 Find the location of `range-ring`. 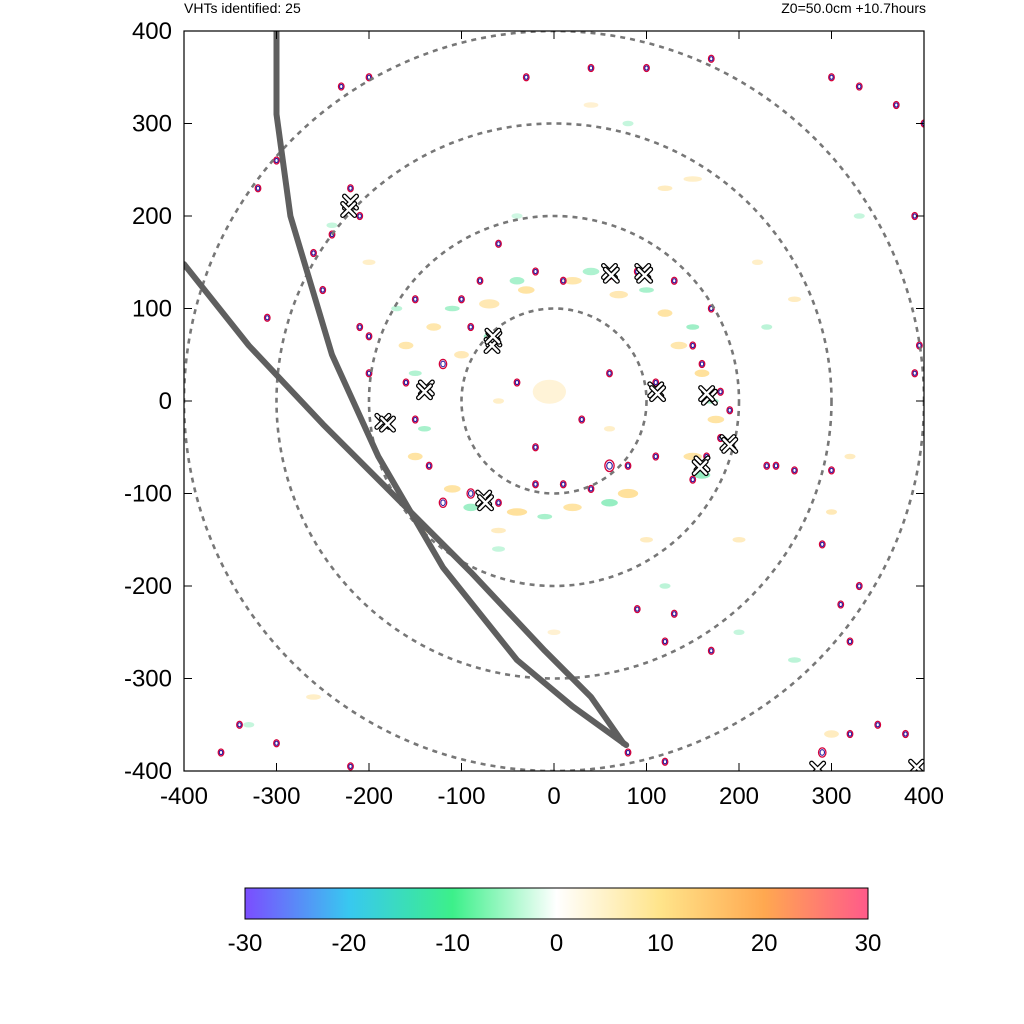

range-ring is located at coordinates (554, 401).